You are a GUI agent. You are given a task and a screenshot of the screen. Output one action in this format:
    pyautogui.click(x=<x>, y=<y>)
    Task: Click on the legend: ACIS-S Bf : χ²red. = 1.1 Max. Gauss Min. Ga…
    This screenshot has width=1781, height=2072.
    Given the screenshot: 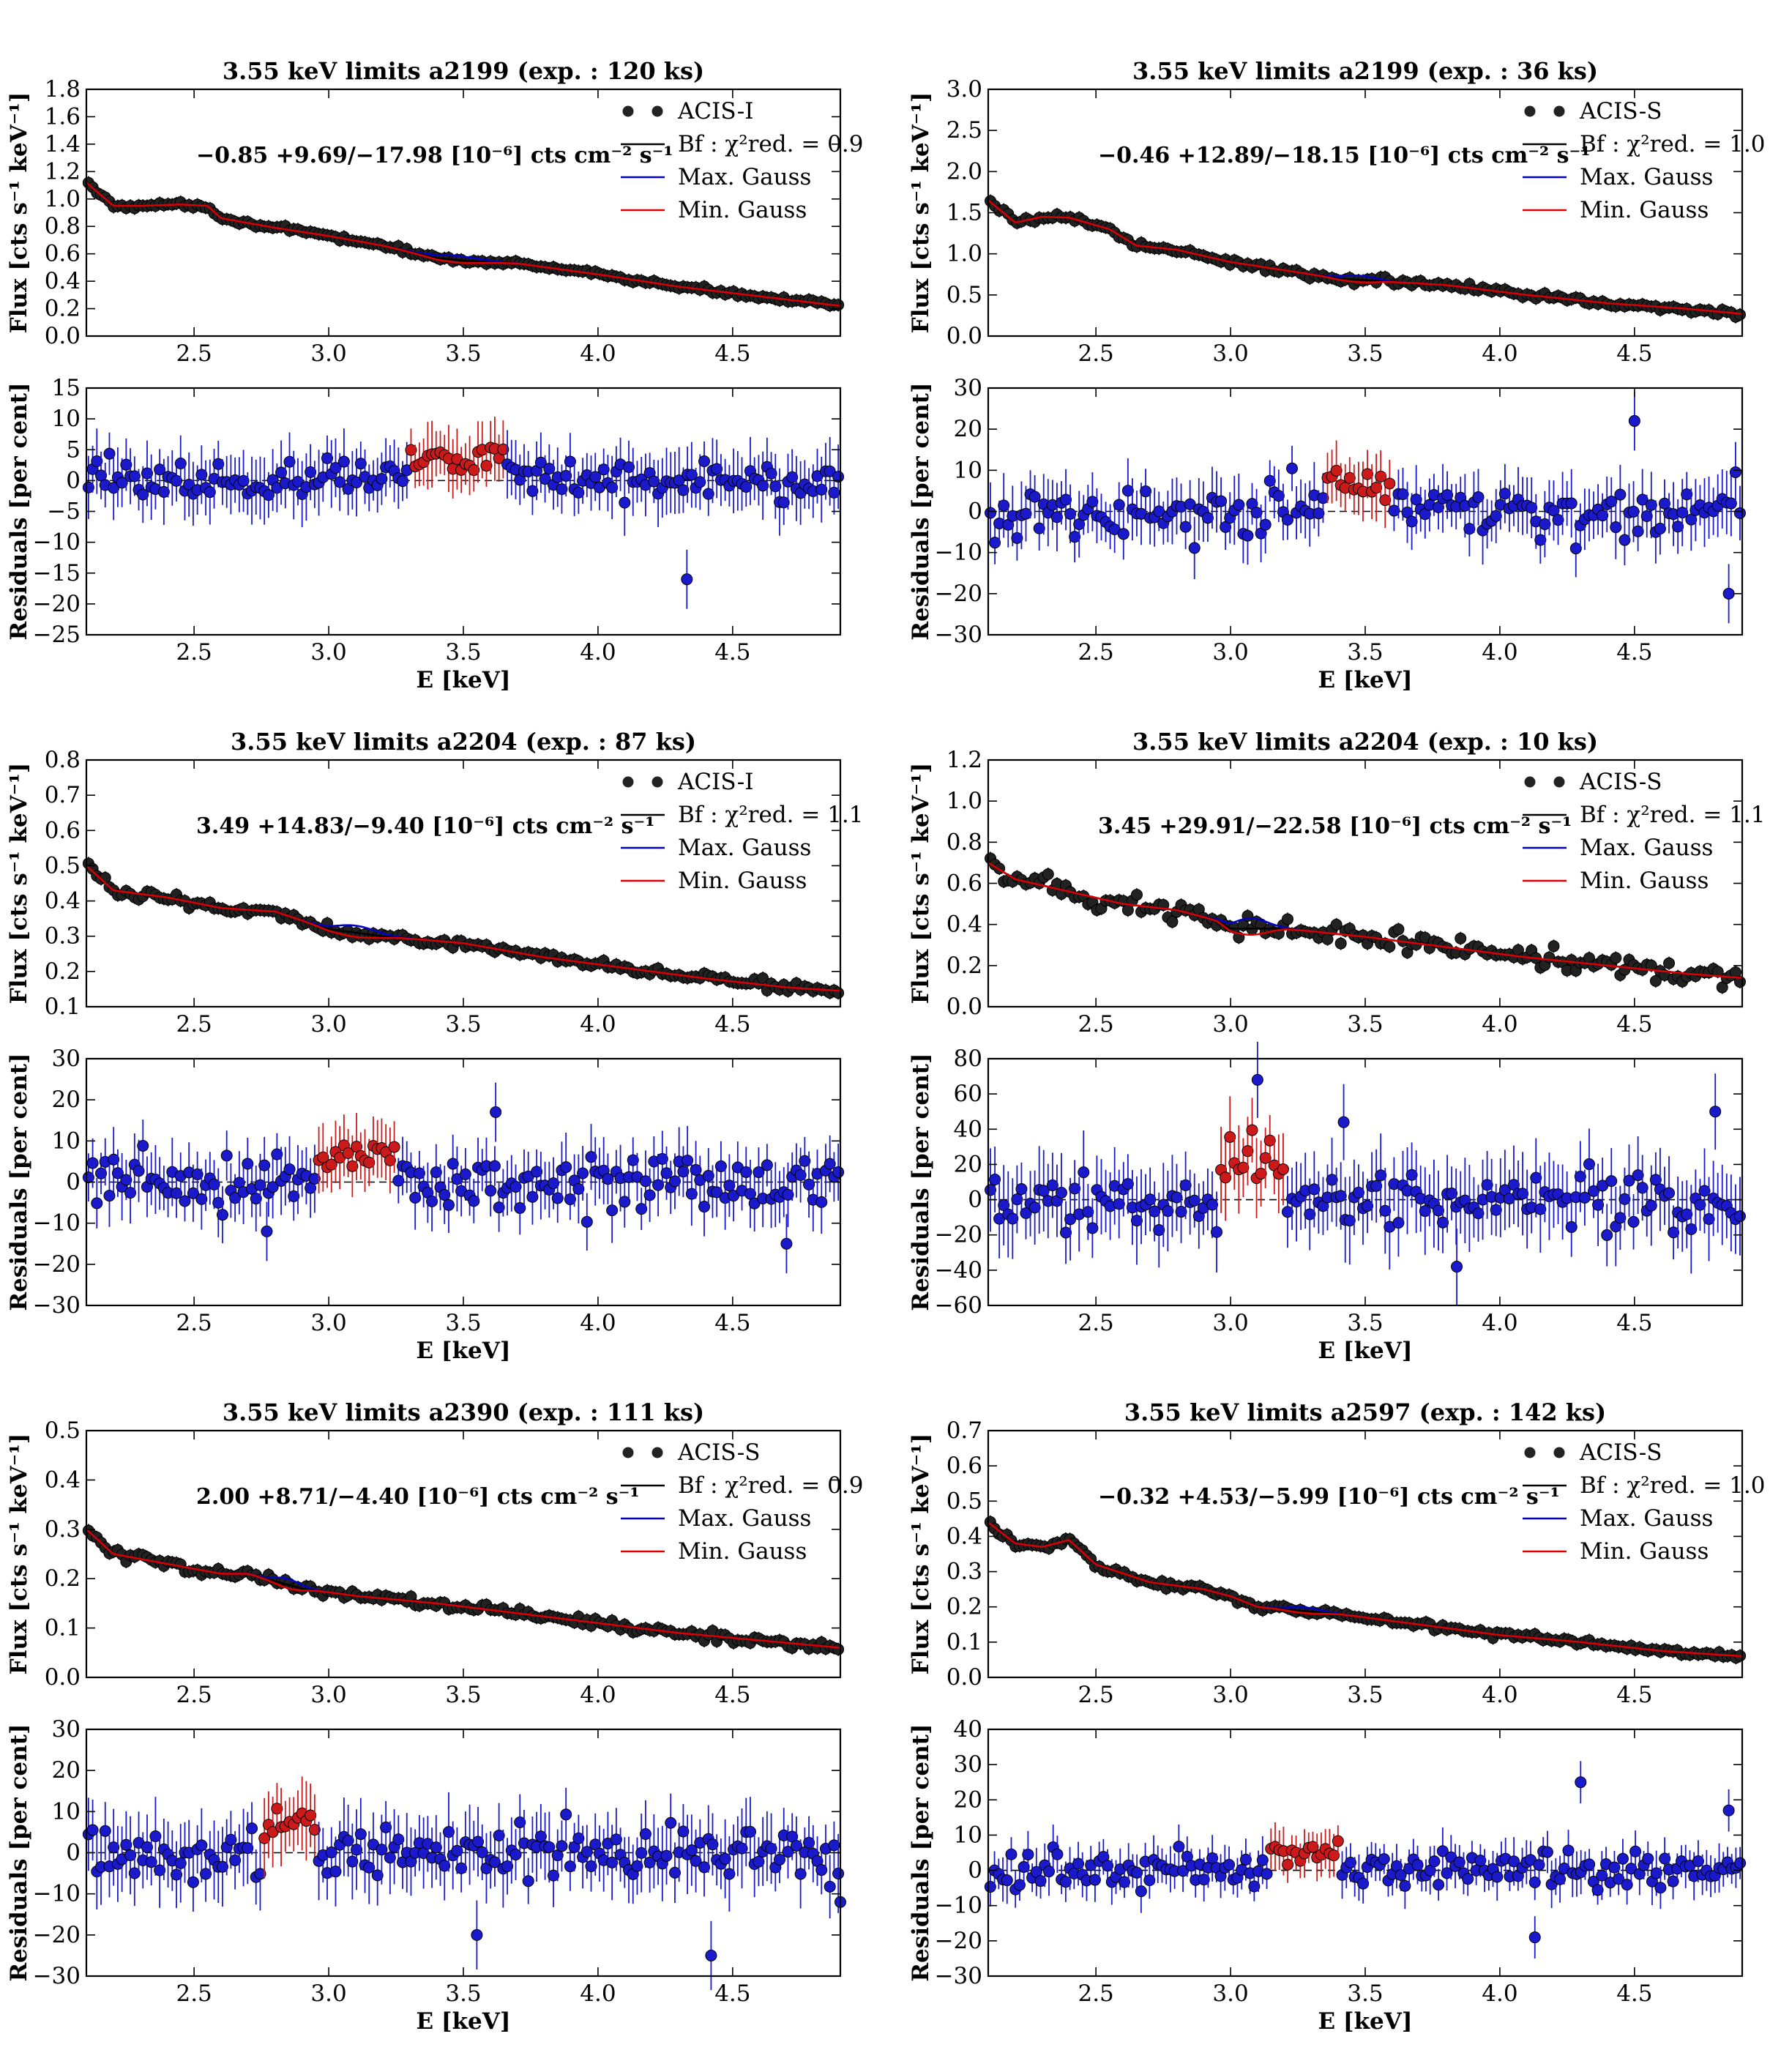 What is the action you would take?
    pyautogui.click(x=1644, y=831)
    